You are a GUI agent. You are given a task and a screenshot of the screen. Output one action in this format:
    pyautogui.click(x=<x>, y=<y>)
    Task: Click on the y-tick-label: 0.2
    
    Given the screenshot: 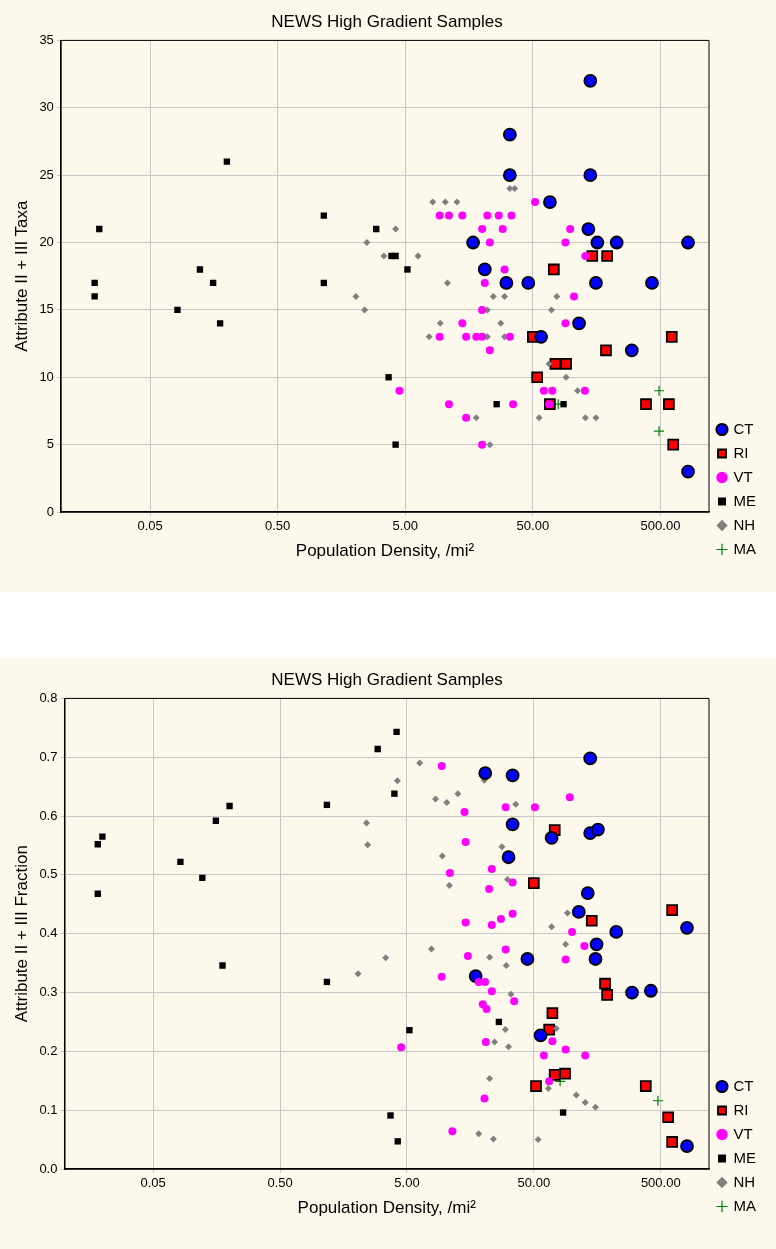 What is the action you would take?
    pyautogui.click(x=48, y=1050)
    